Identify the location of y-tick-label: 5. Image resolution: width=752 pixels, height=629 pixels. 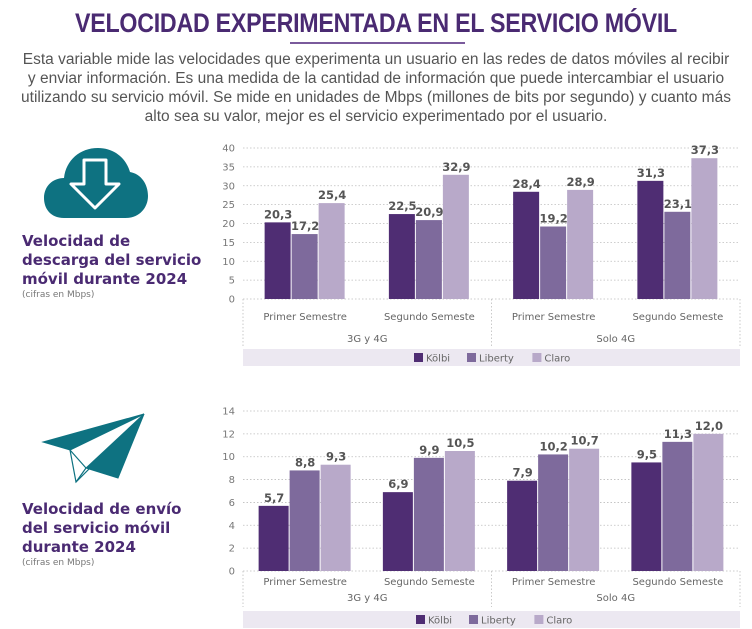
(232, 281).